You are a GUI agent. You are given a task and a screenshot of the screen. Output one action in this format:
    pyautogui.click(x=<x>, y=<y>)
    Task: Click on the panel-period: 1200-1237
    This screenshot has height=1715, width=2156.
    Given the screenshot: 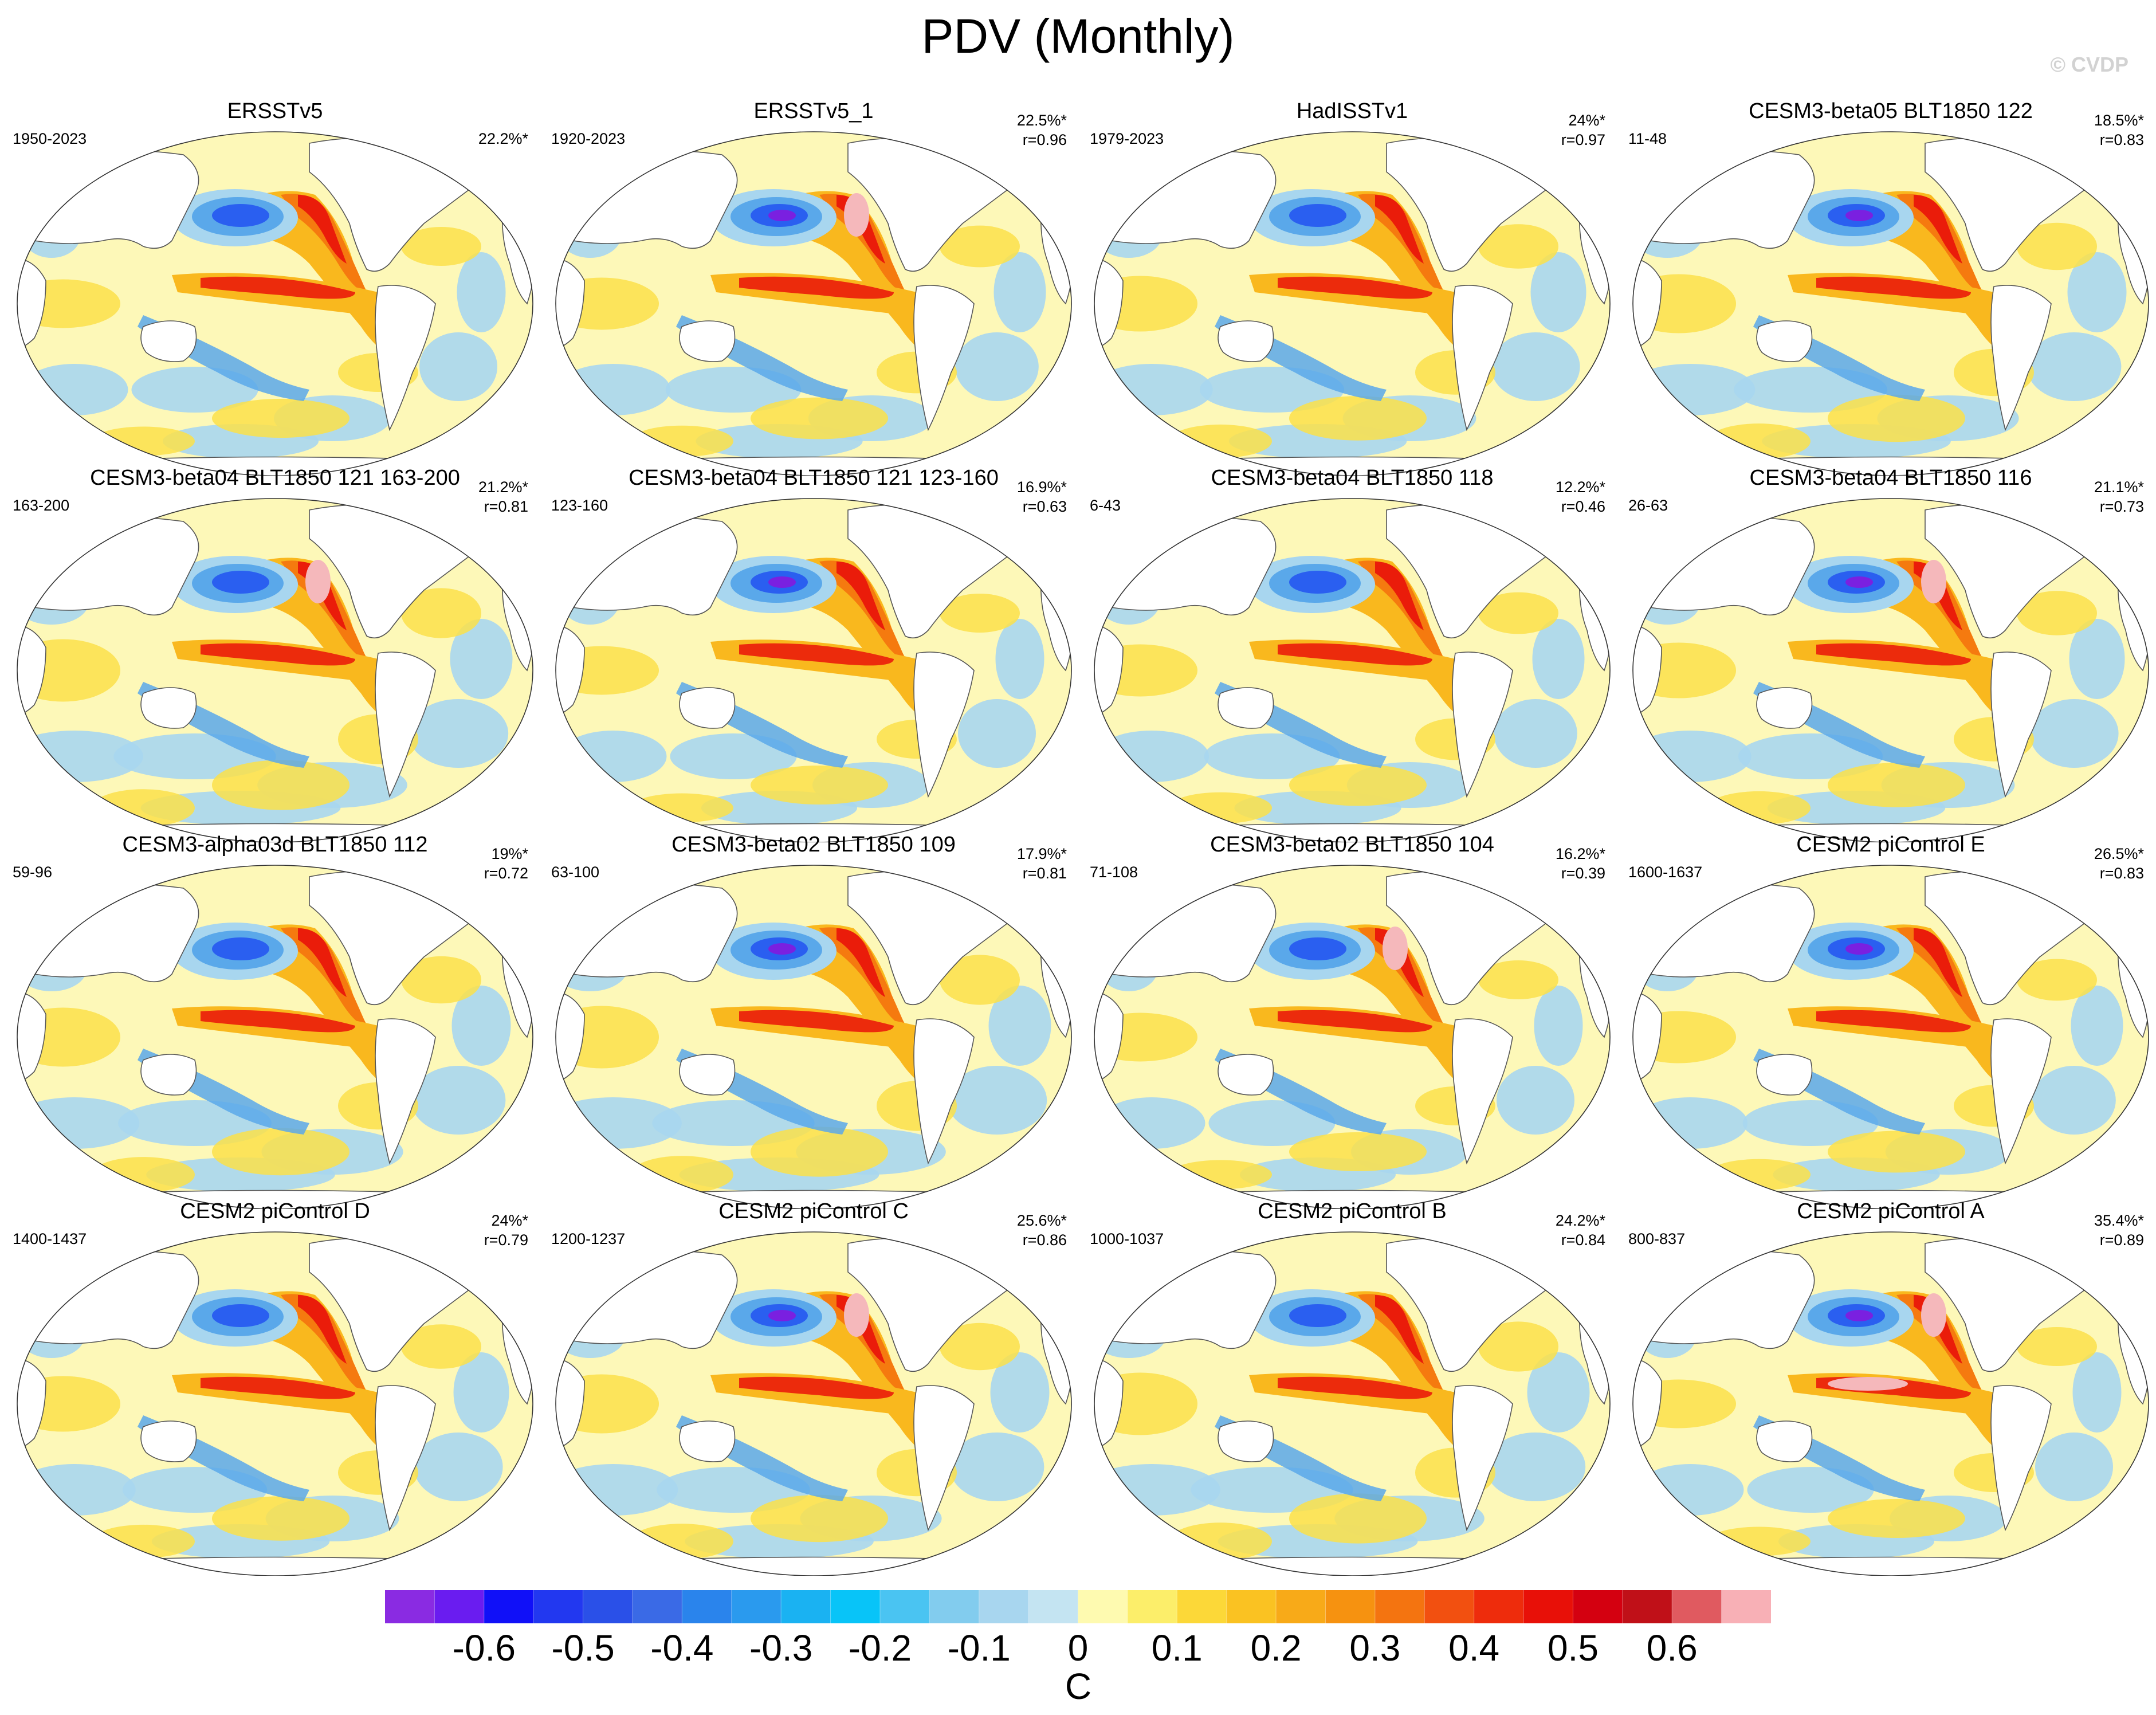 What is the action you would take?
    pyautogui.click(x=588, y=1238)
    